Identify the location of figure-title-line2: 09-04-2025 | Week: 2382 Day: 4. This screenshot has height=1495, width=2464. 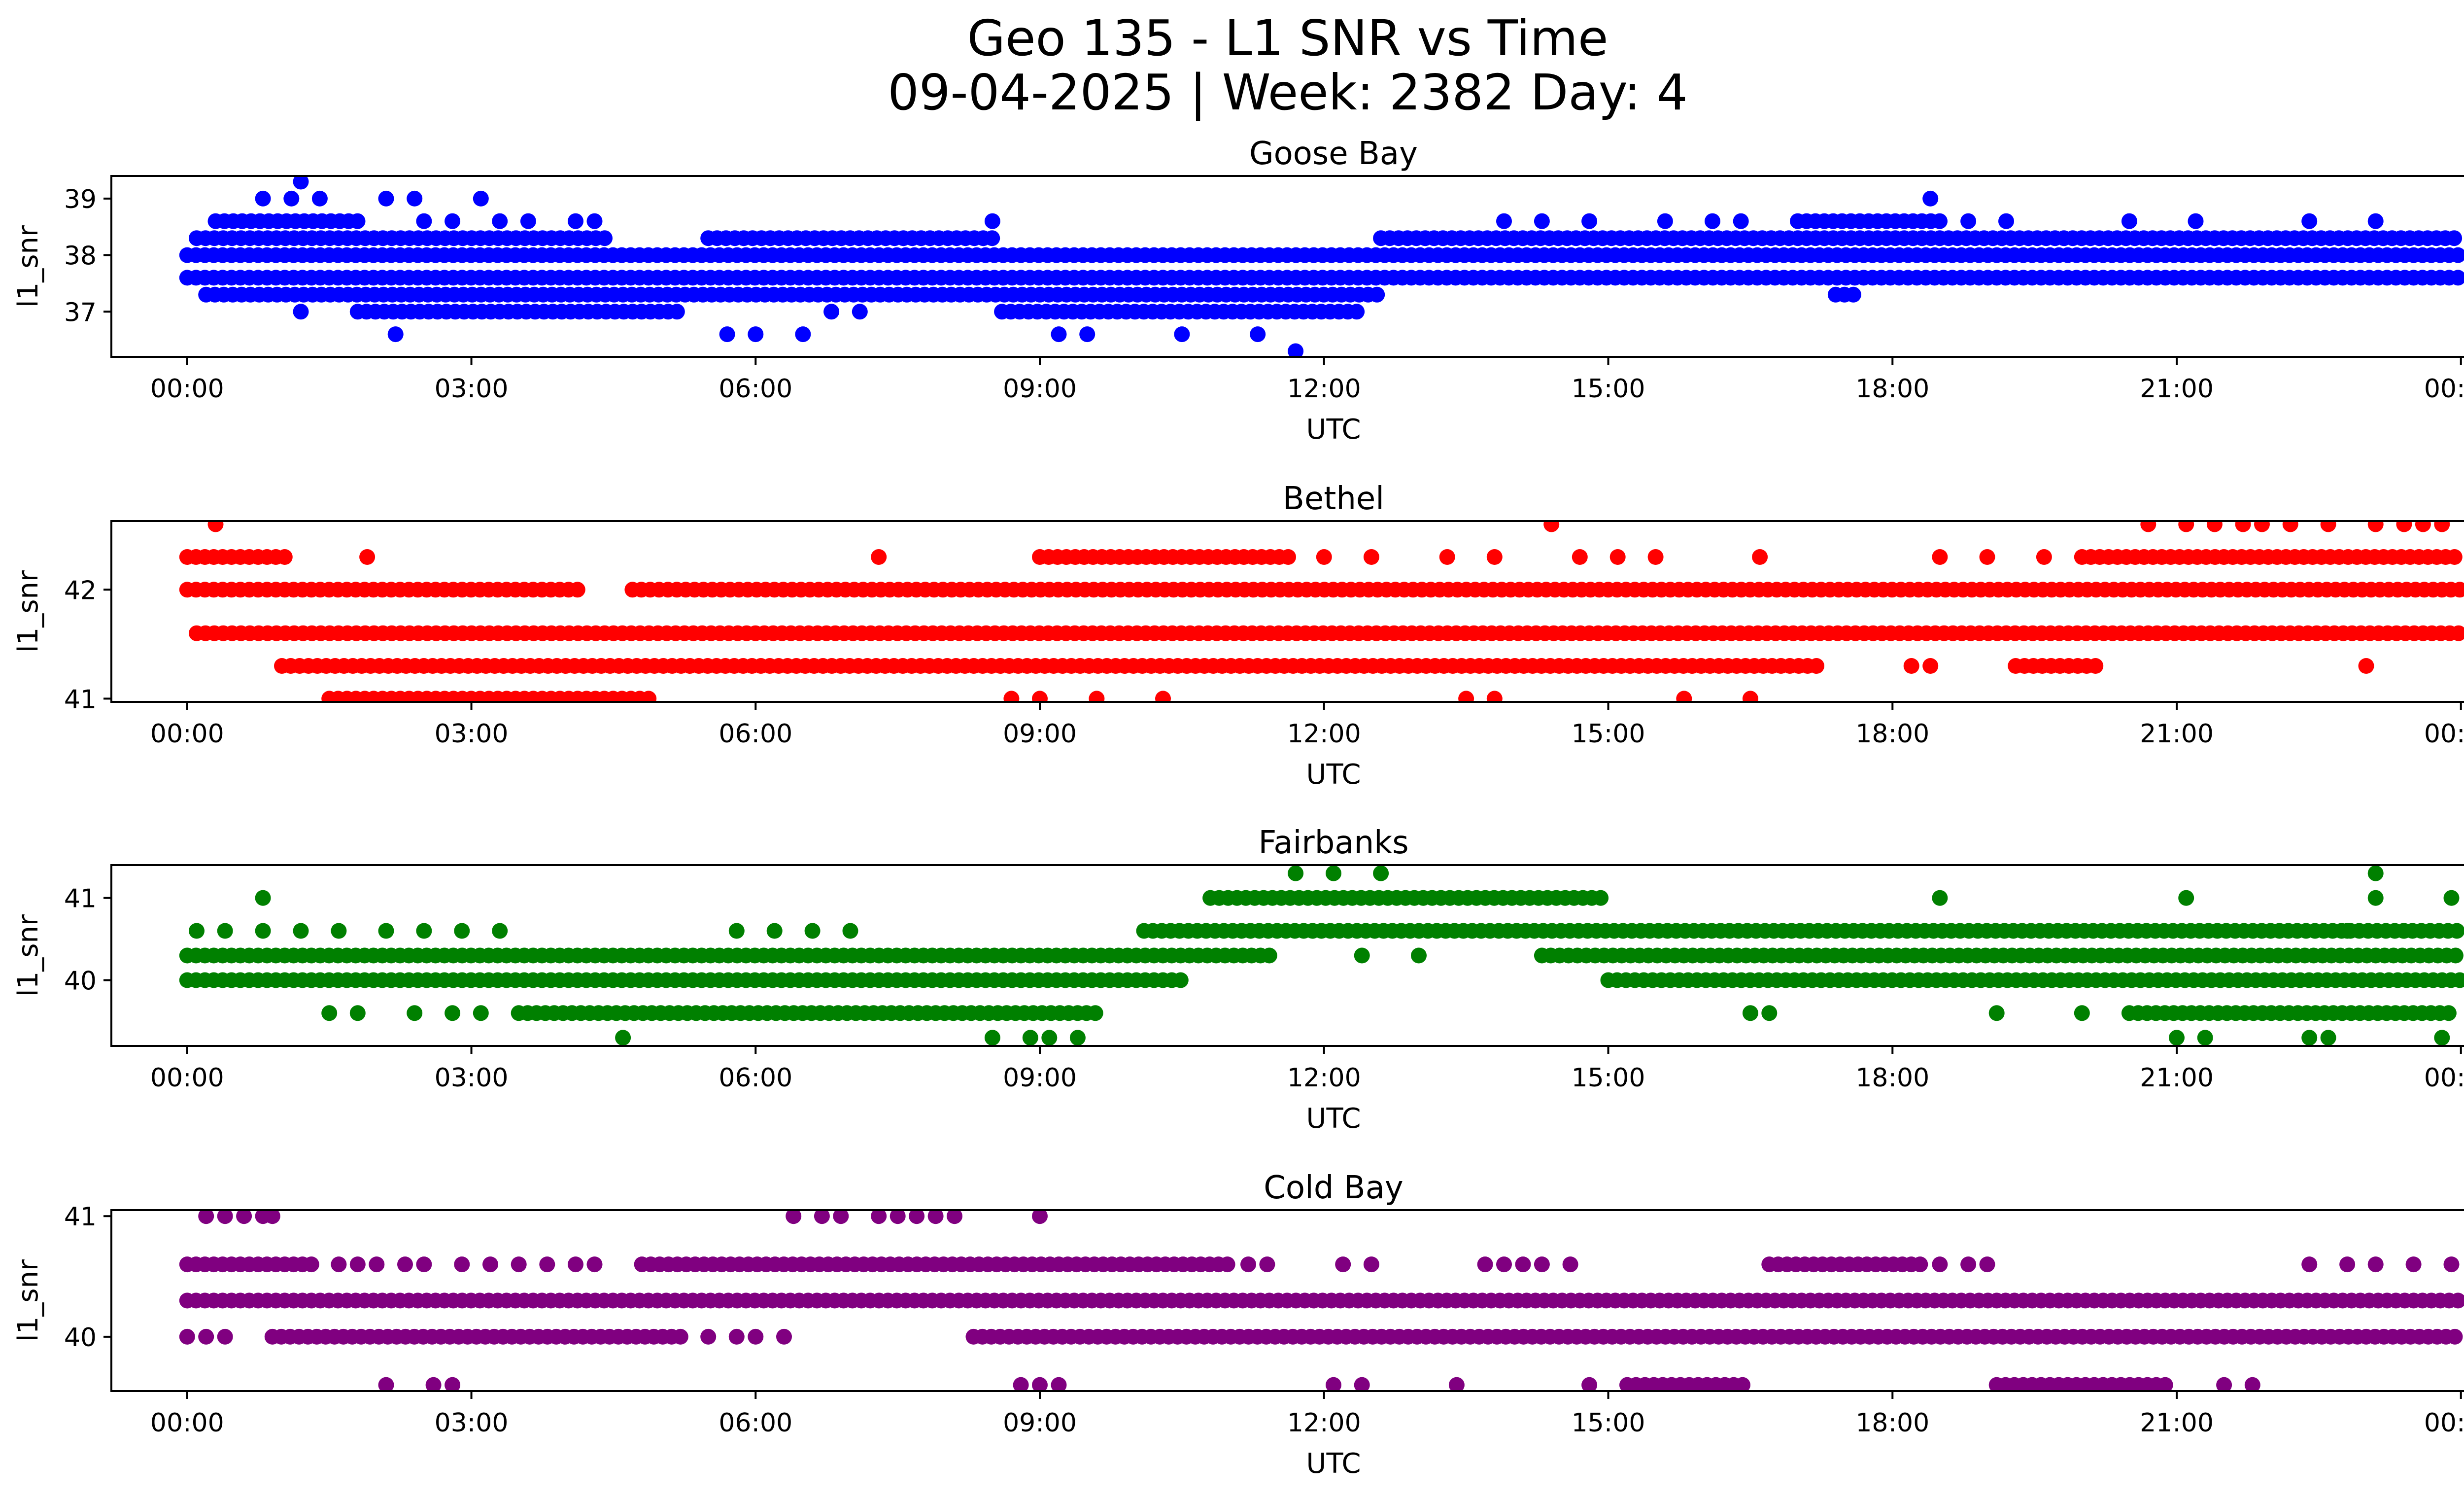
(1287, 92).